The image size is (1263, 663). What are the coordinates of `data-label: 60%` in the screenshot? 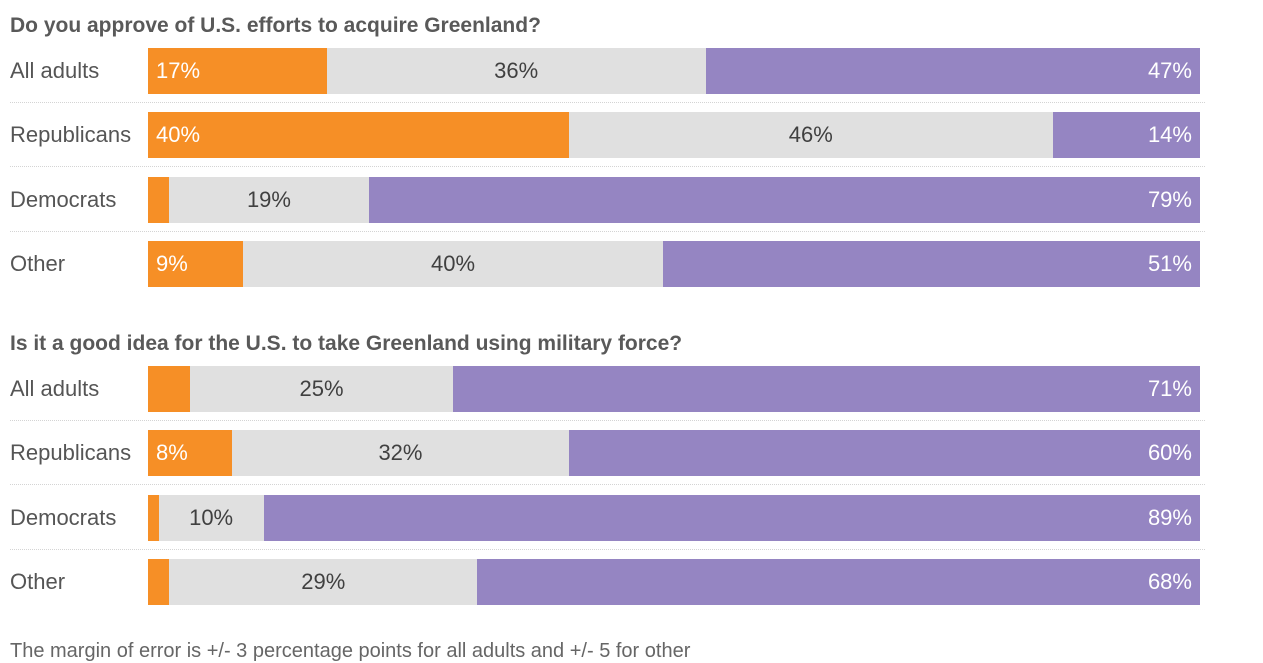 It's located at (1169, 453).